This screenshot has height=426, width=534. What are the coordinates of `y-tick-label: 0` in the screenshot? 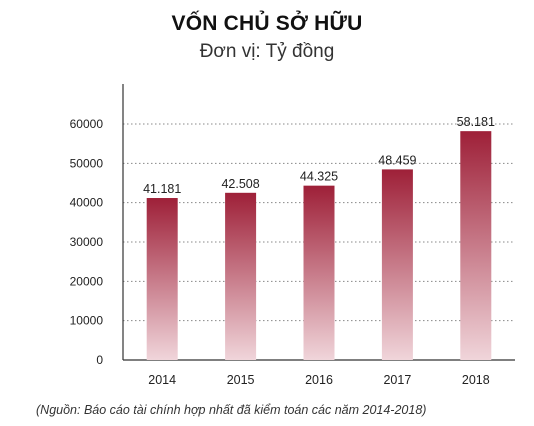 It's located at (99, 360).